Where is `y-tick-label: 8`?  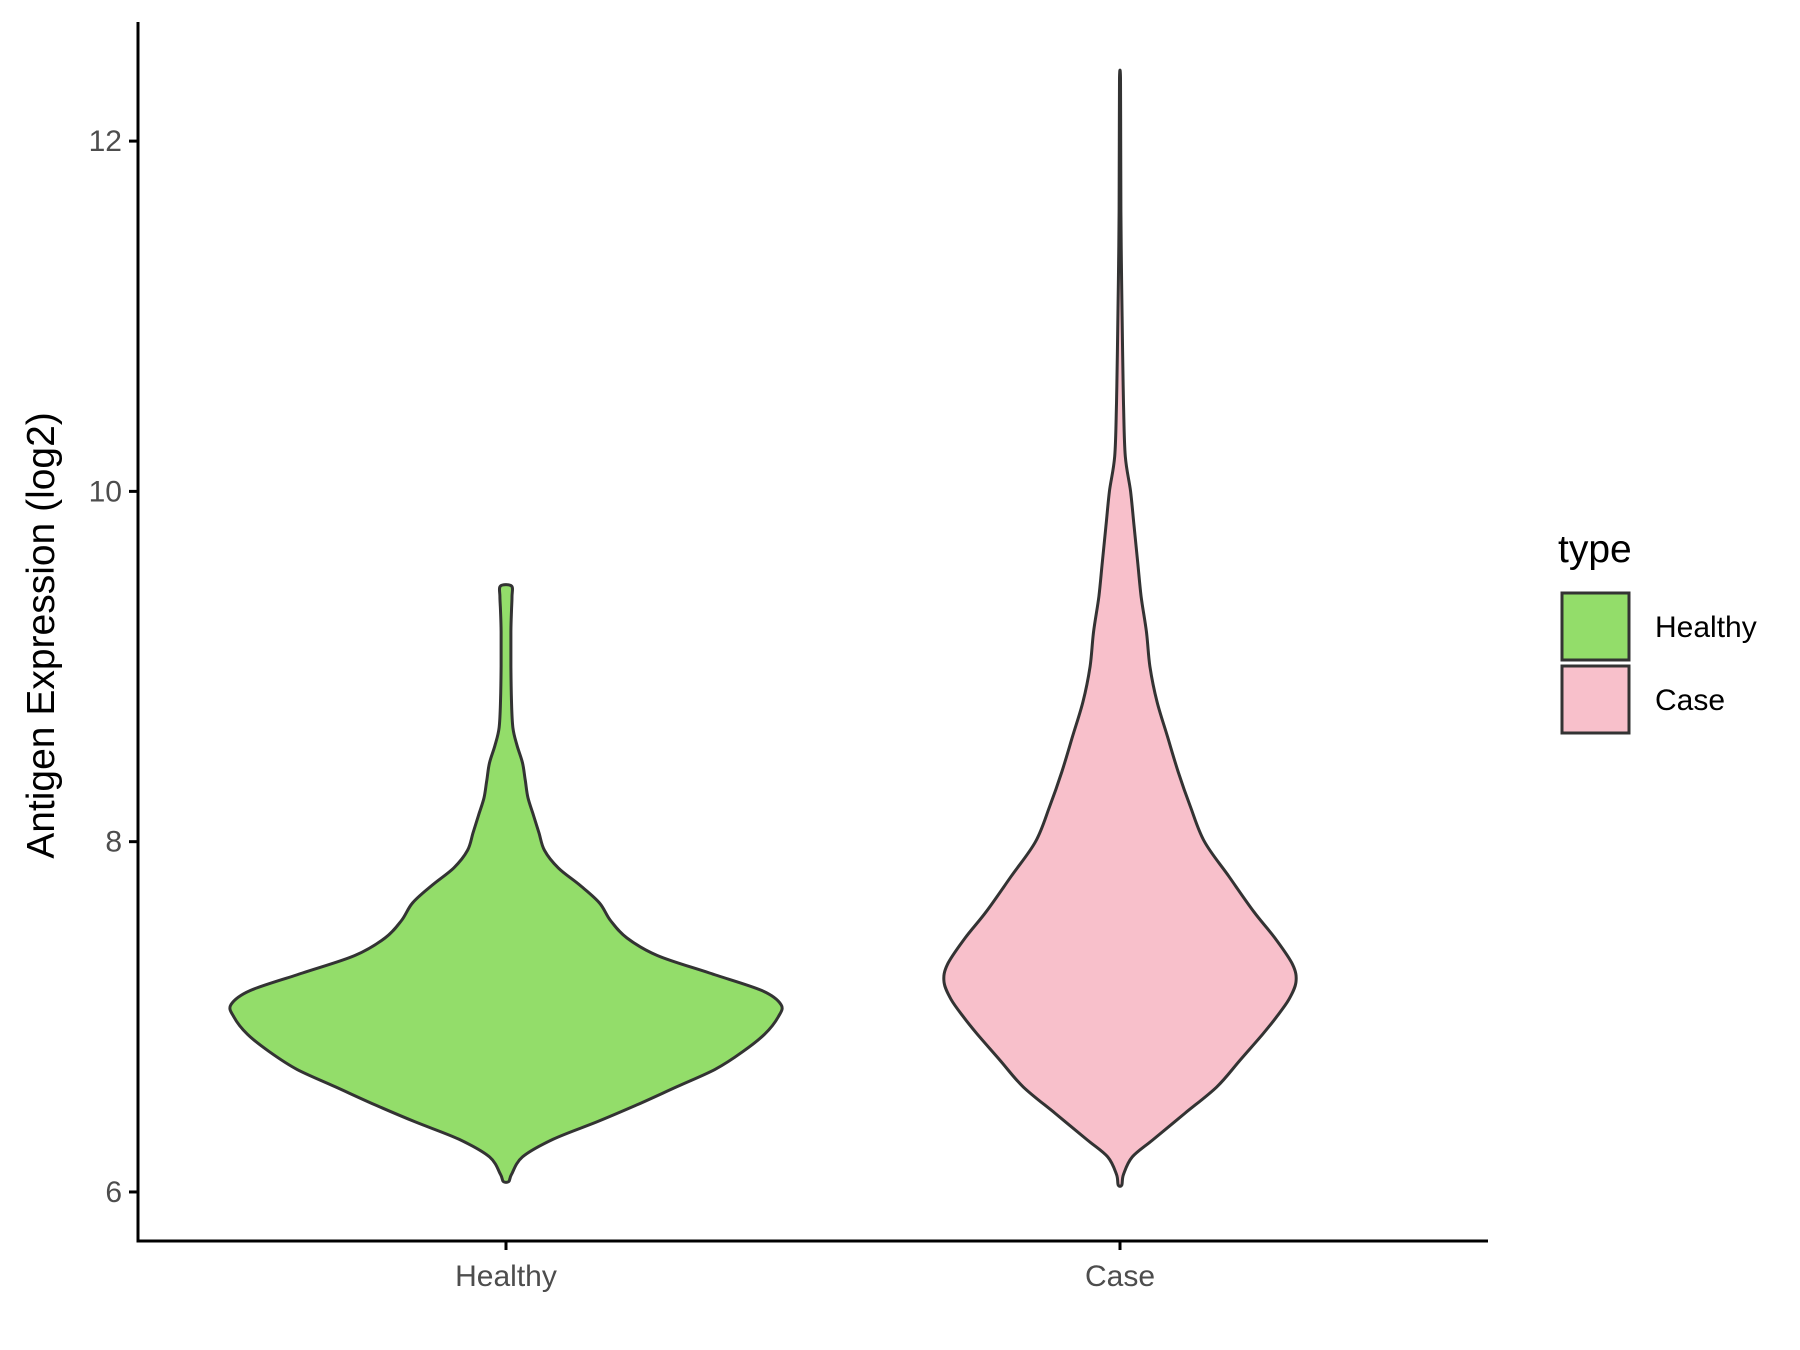 y-tick-label: 8 is located at coordinates (113, 842).